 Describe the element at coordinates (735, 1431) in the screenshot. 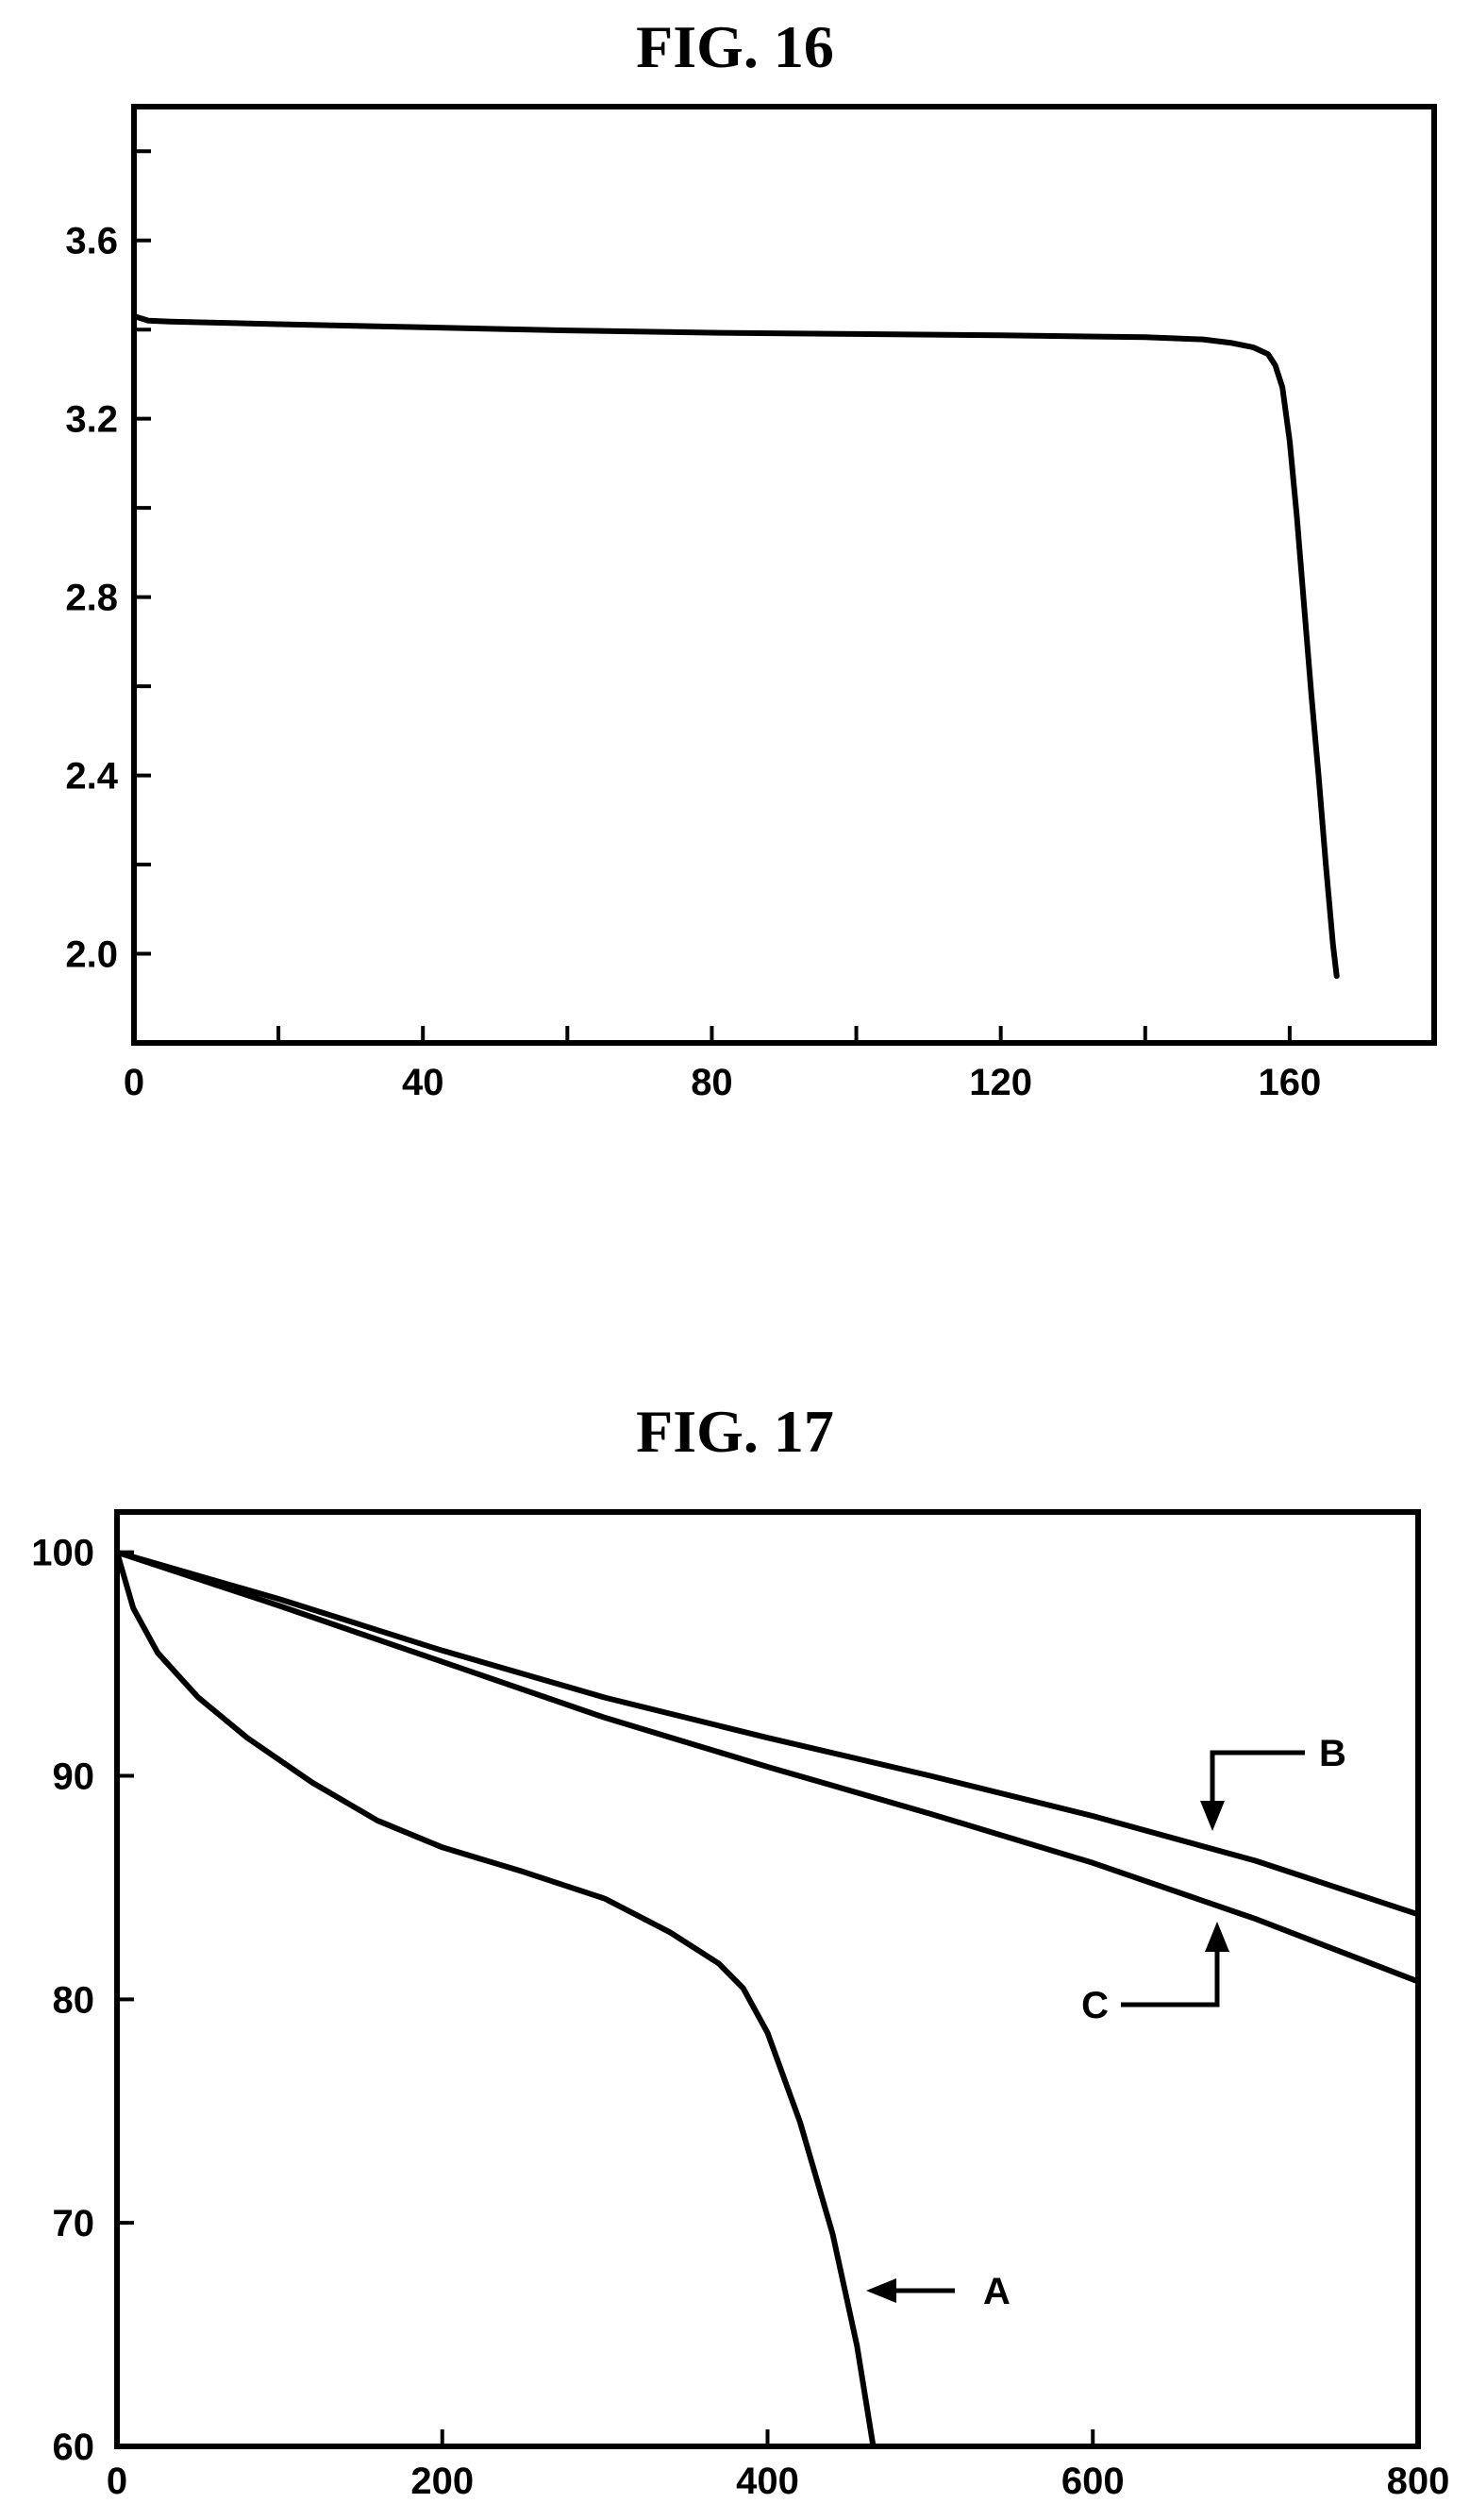

I see `figure-17-title: FIG. 17` at that location.